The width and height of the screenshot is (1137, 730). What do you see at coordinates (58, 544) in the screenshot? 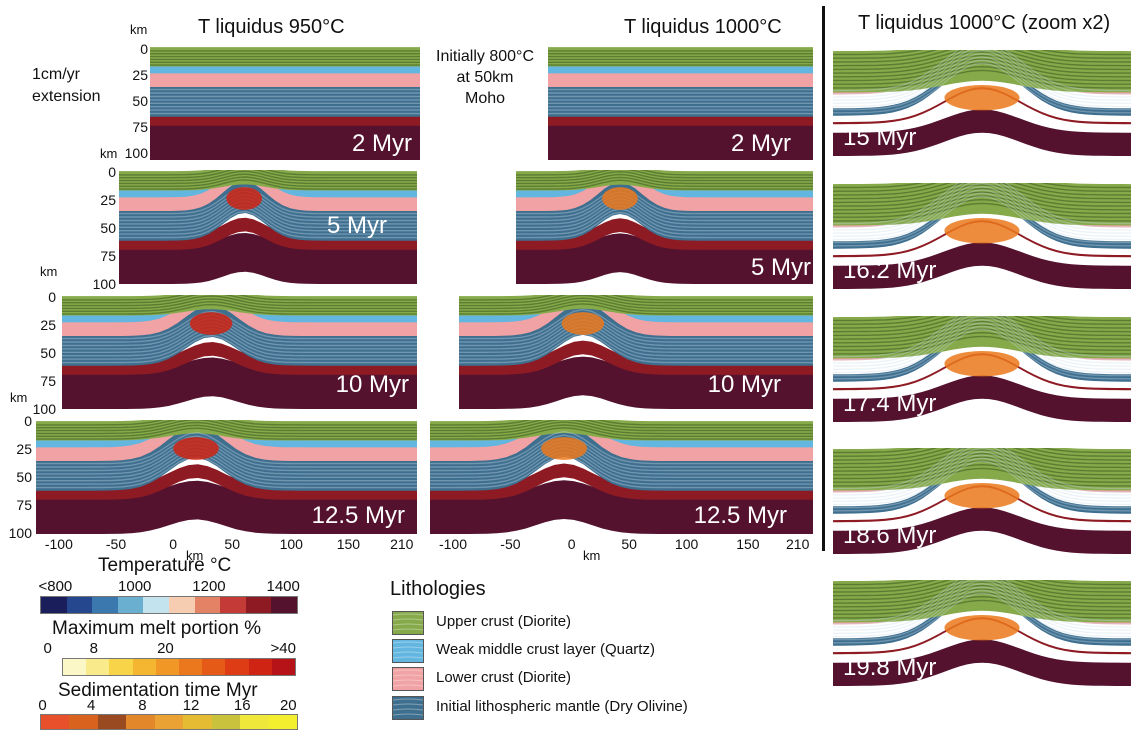
I see `distance-tick: -100` at bounding box center [58, 544].